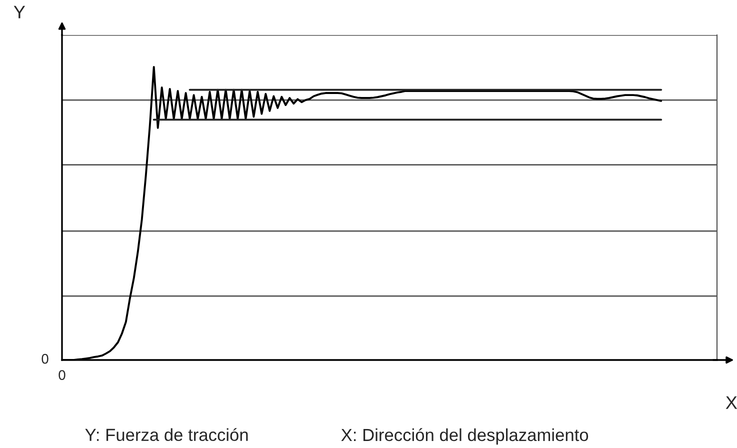 Image resolution: width=737 pixels, height=448 pixels. I want to click on text: X: Dirección del desplazamiento, so click(464, 436).